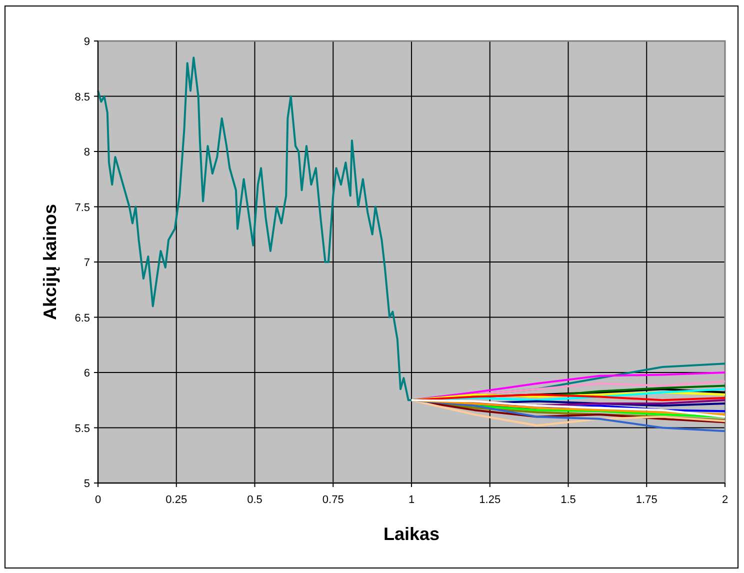  What do you see at coordinates (647, 500) in the screenshot?
I see `x-tick-label: 1.75` at bounding box center [647, 500].